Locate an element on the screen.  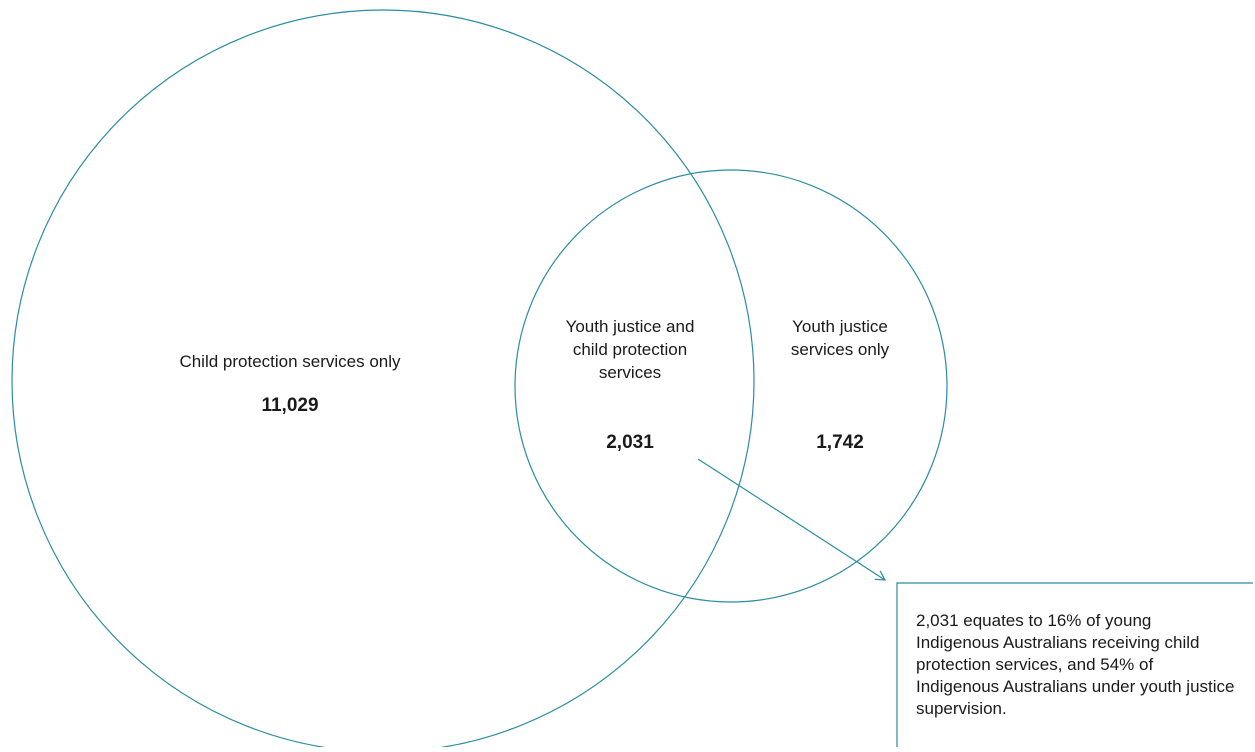
annotation-arrow is located at coordinates (792, 519).